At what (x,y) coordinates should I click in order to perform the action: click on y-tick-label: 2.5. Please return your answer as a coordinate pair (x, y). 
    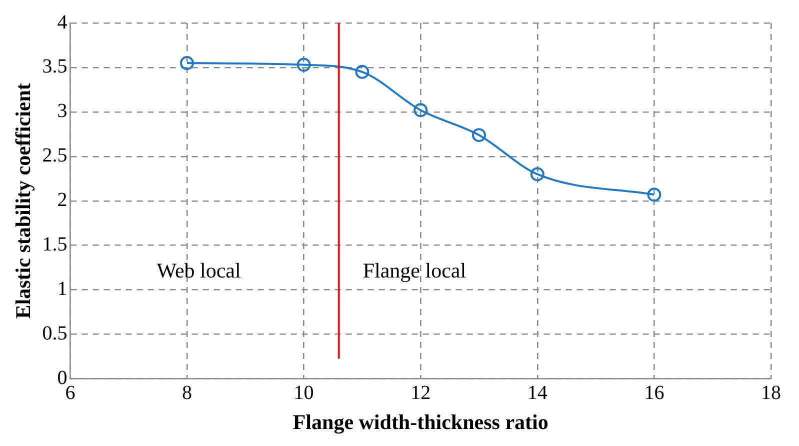
    Looking at the image, I should click on (55, 155).